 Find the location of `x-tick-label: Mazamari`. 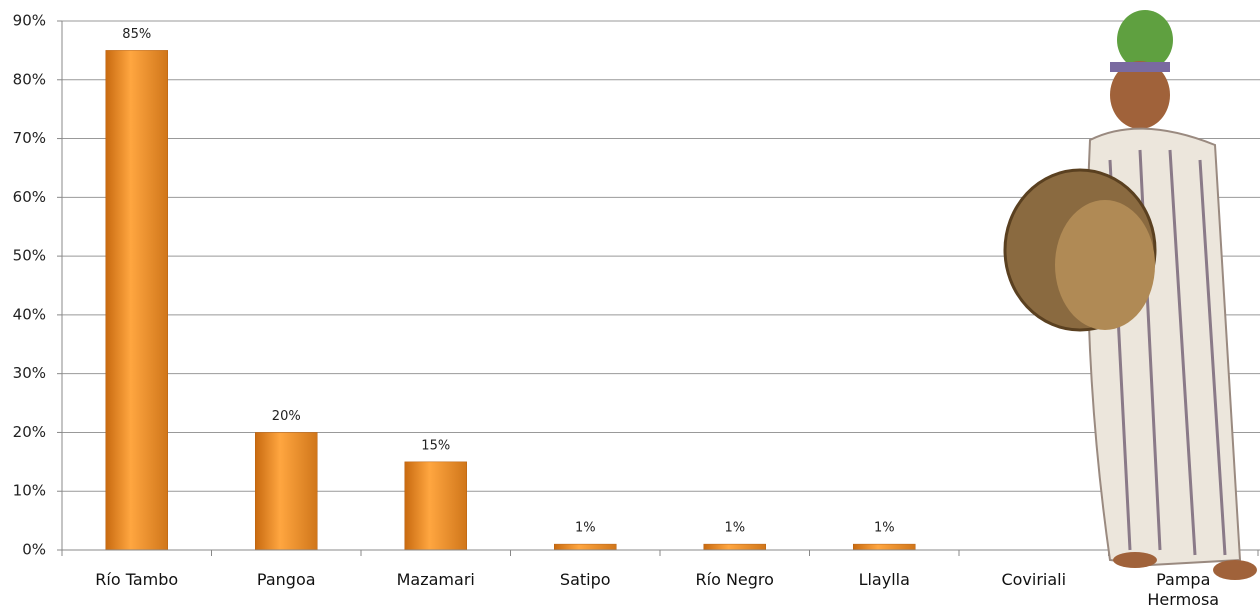

x-tick-label: Mazamari is located at coordinates (435, 579).